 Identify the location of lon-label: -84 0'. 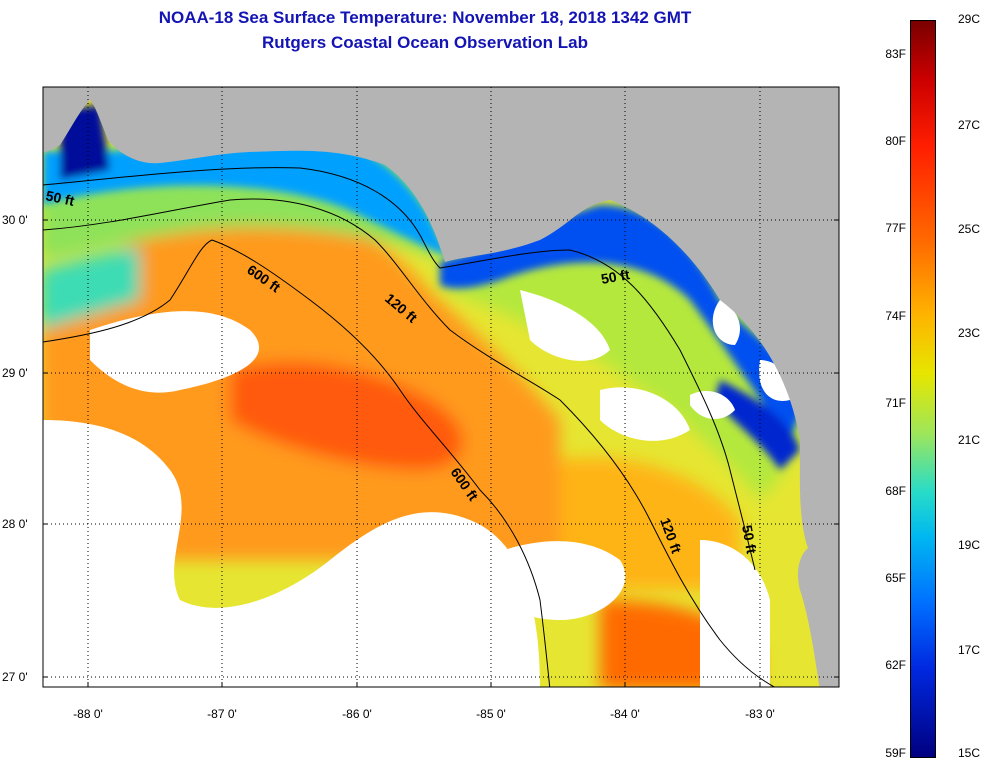
(625, 714).